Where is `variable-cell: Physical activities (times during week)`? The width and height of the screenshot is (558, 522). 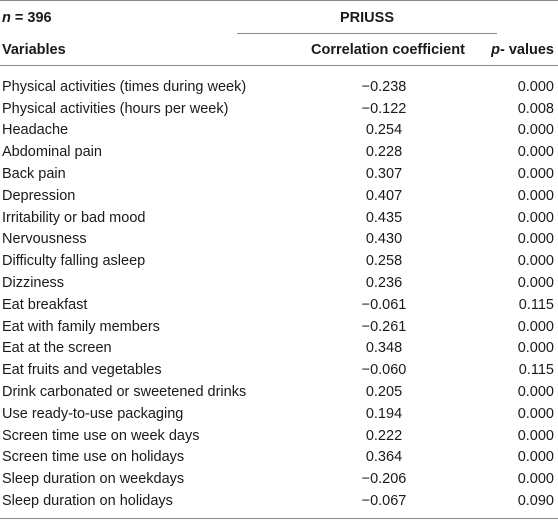
variable-cell: Physical activities (times during week) is located at coordinates (124, 86).